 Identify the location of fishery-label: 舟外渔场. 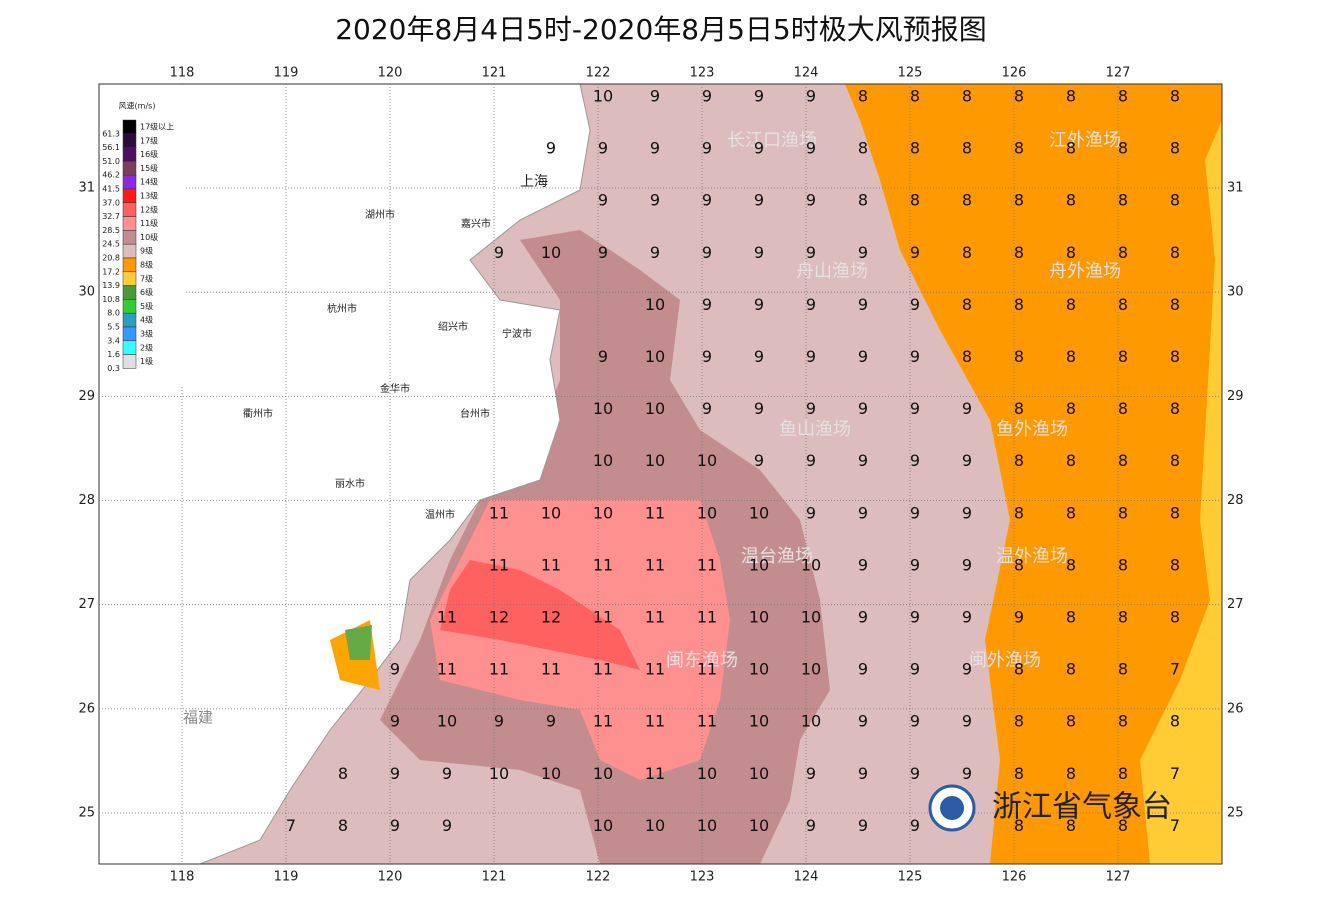
(1085, 271).